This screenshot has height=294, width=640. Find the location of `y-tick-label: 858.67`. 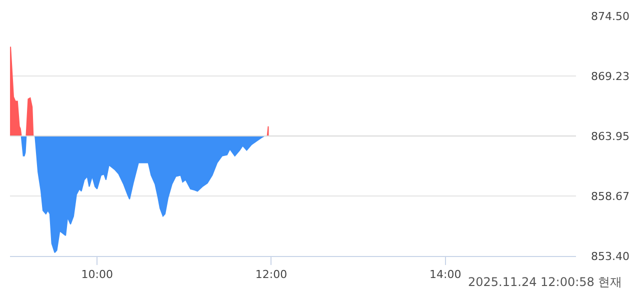

y-tick-label: 858.67 is located at coordinates (610, 196).